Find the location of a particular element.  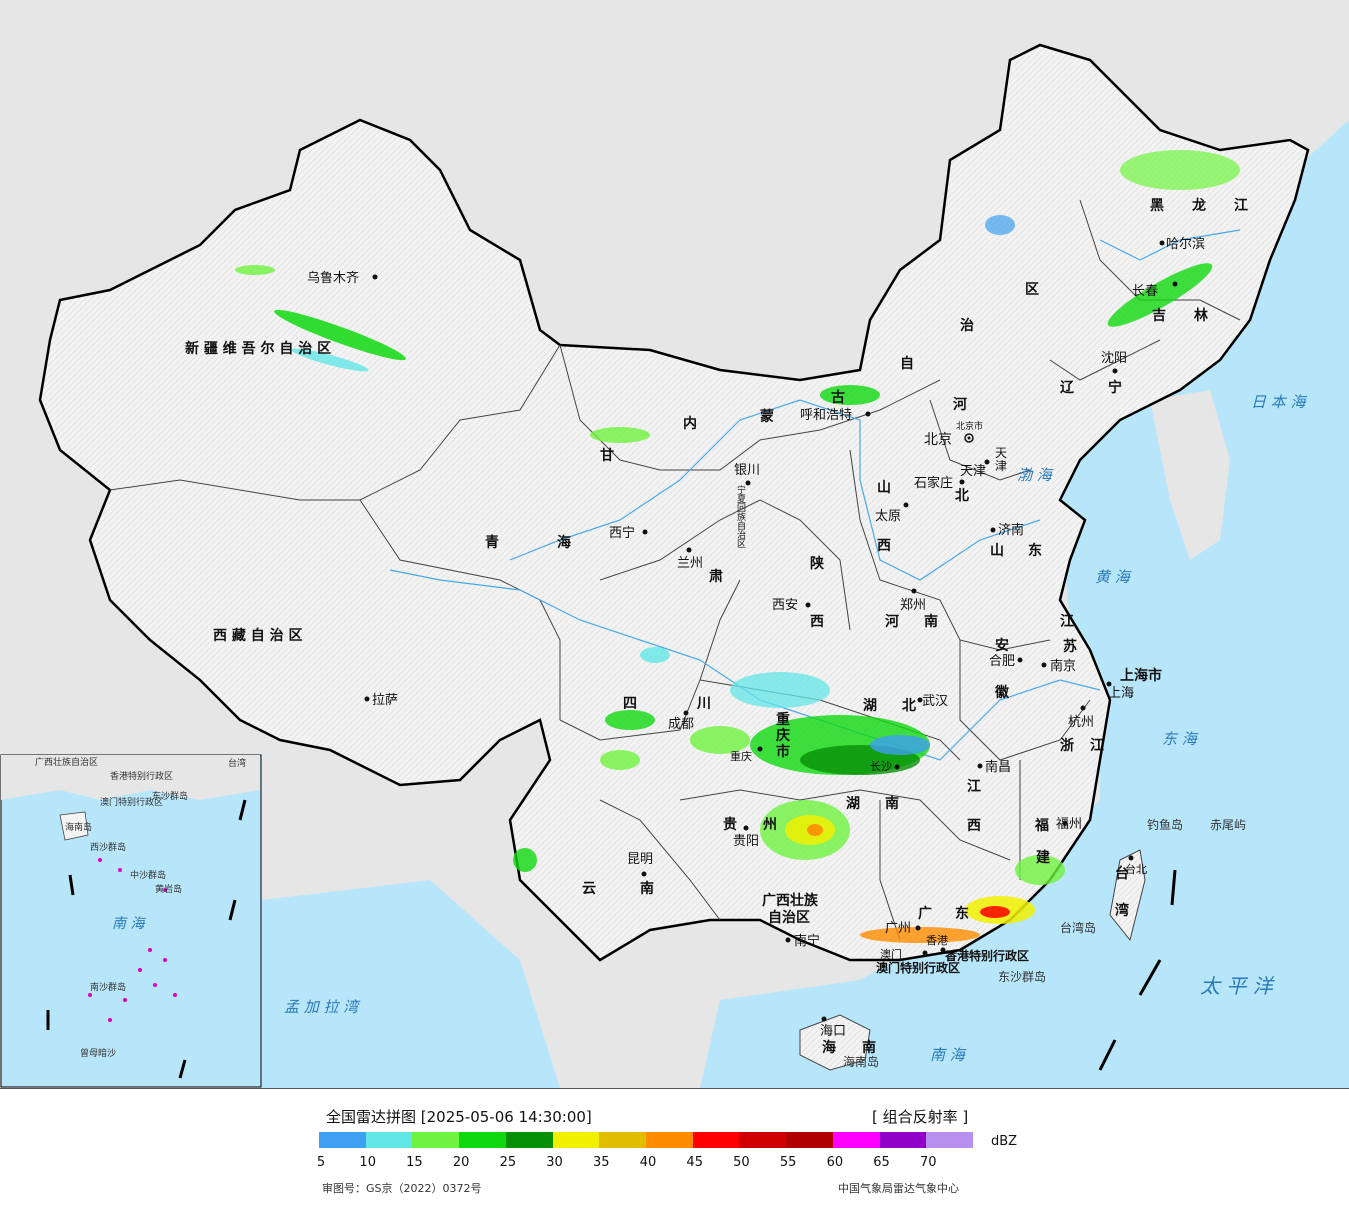

province-label: 辽 is located at coordinates (1067, 388).